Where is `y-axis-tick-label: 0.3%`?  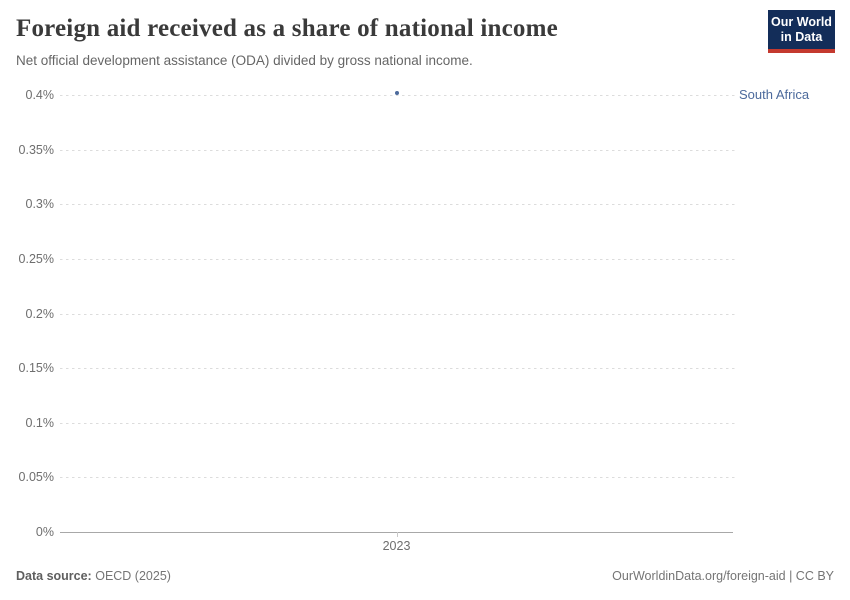
y-axis-tick-label: 0.3% is located at coordinates (40, 204).